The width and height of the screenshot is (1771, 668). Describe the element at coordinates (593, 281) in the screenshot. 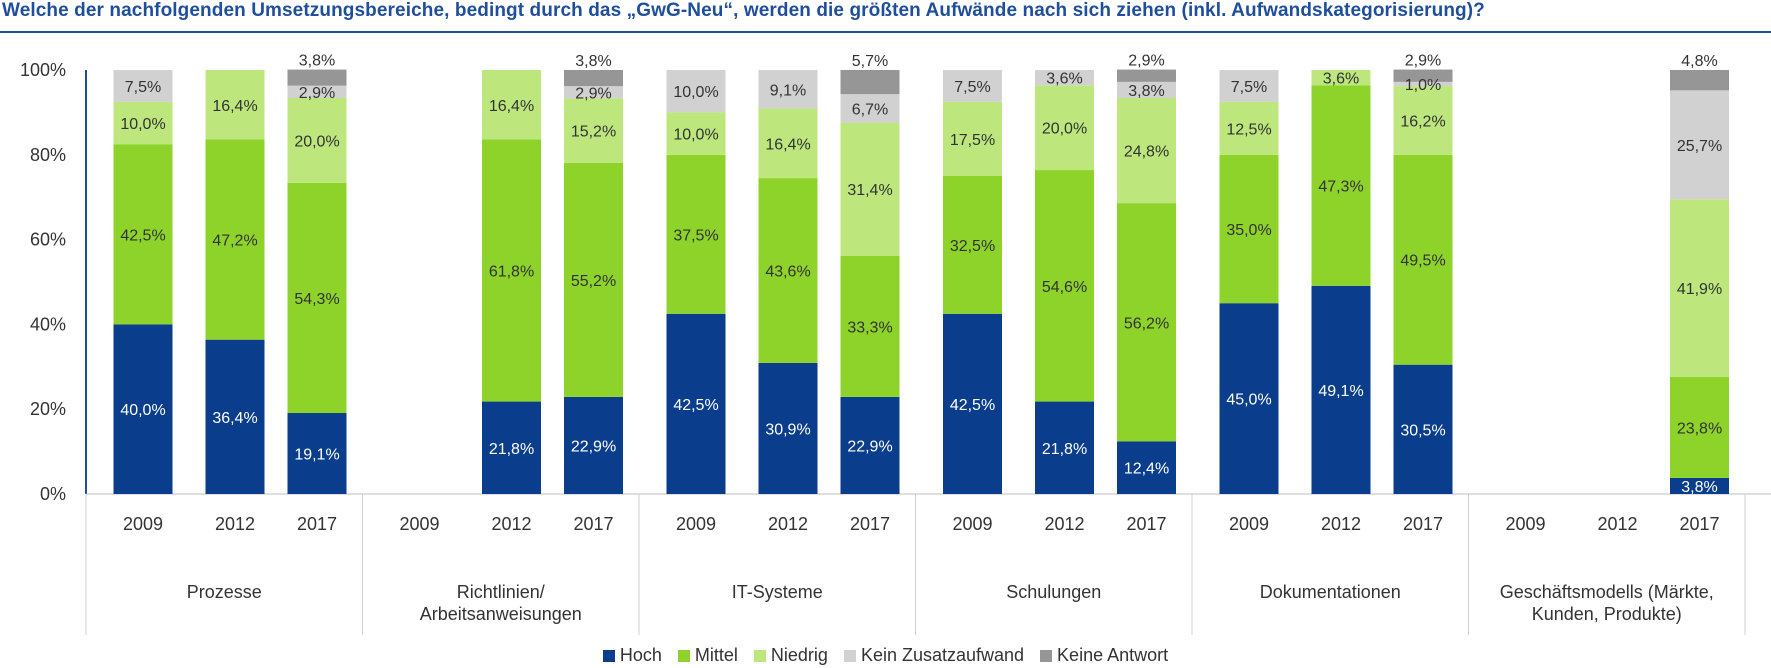

I see `data-label: 55,2%` at that location.